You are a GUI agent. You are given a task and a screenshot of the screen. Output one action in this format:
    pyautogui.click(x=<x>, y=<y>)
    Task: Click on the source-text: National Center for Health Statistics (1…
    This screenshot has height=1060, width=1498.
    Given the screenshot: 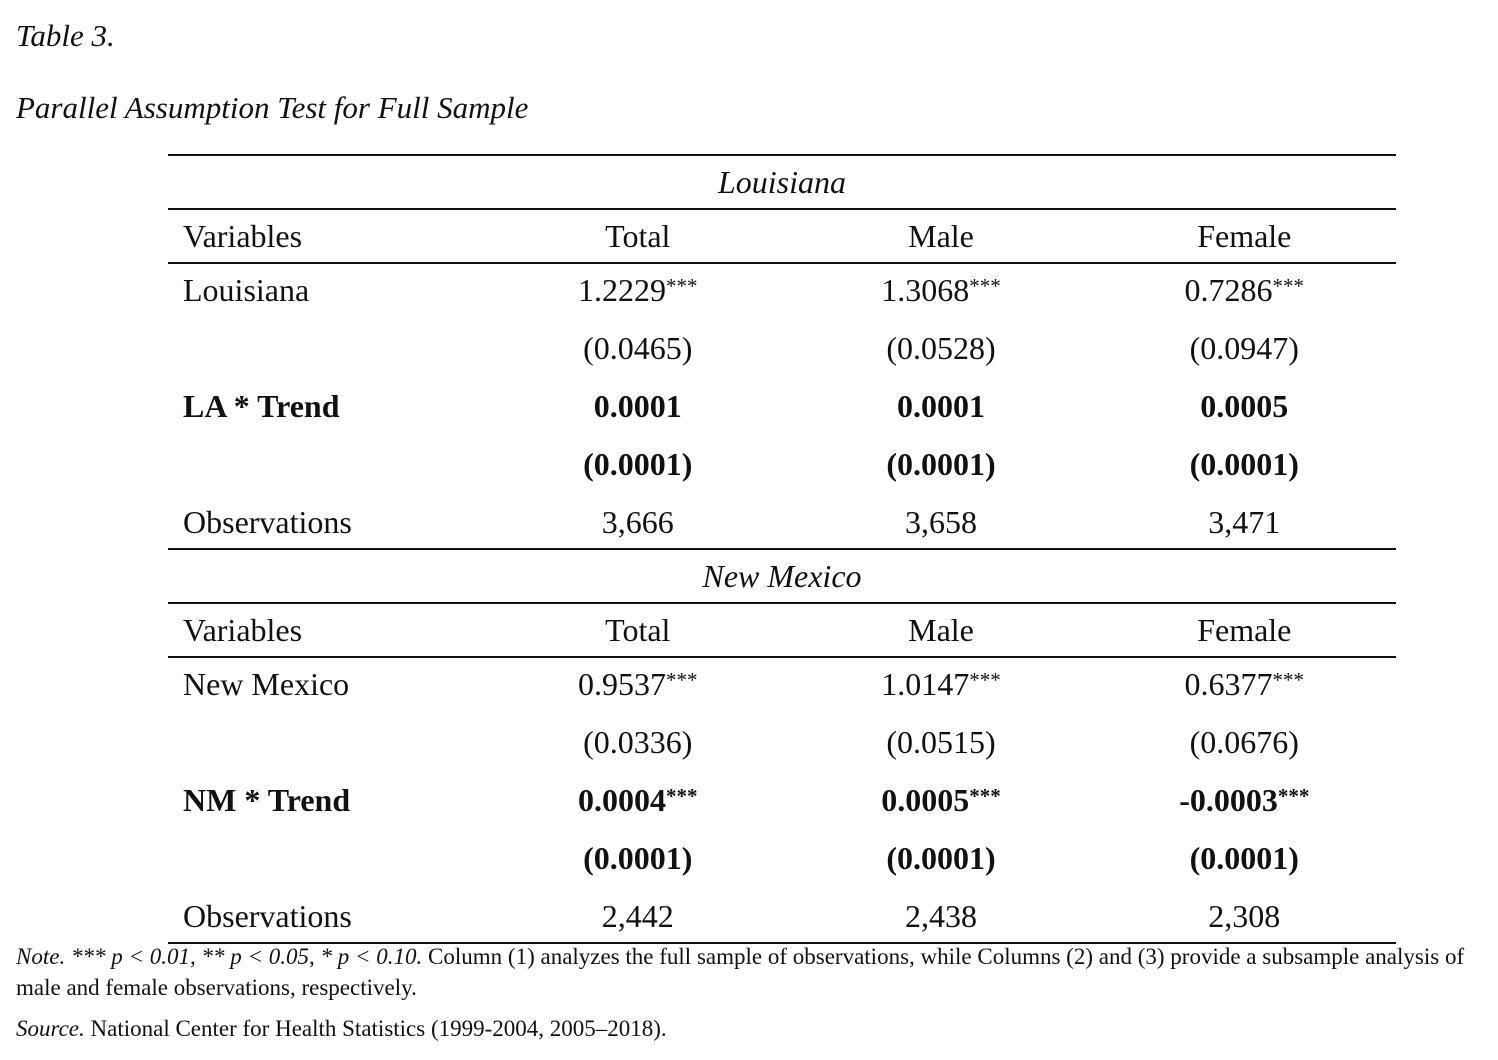 What is the action you would take?
    pyautogui.click(x=378, y=1028)
    